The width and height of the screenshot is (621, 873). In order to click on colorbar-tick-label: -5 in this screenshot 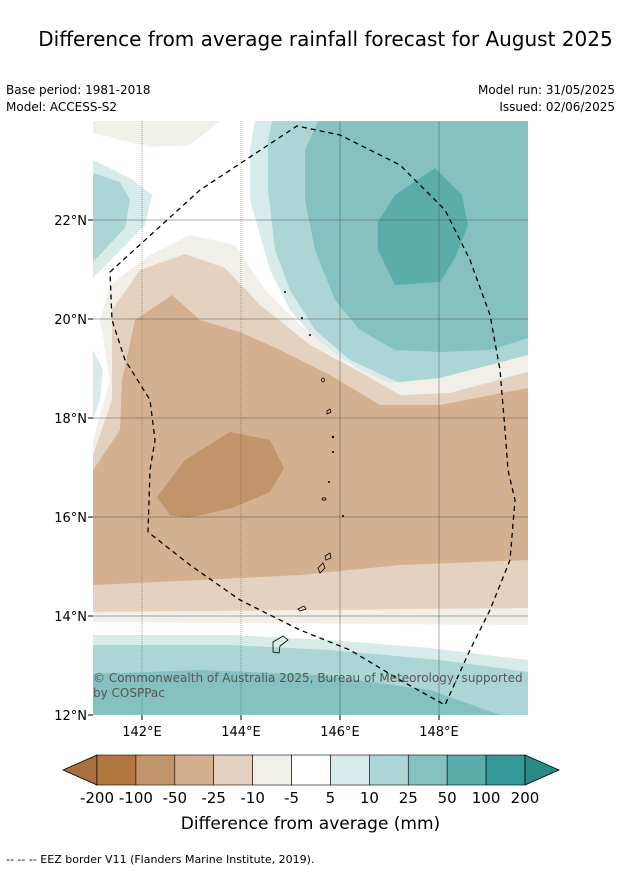, I will do `click(291, 798)`.